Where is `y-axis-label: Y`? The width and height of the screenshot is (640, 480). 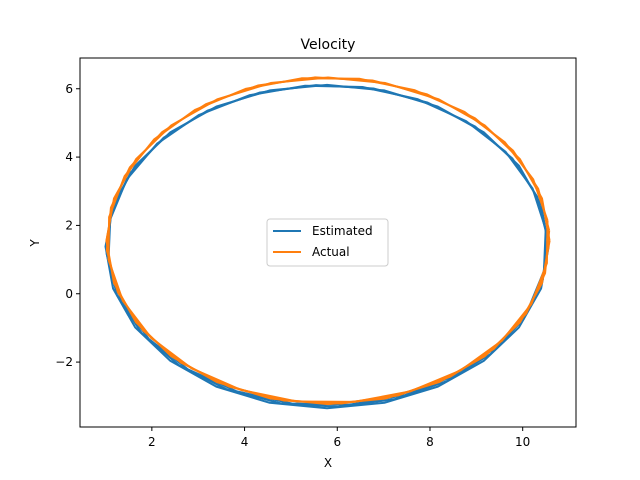 y-axis-label: Y is located at coordinates (35, 243).